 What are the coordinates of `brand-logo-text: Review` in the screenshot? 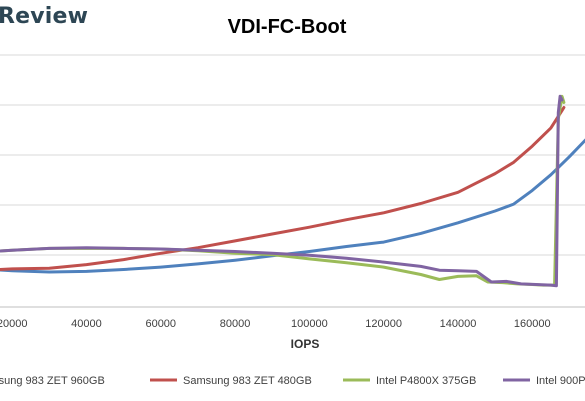 It's located at (44, 16).